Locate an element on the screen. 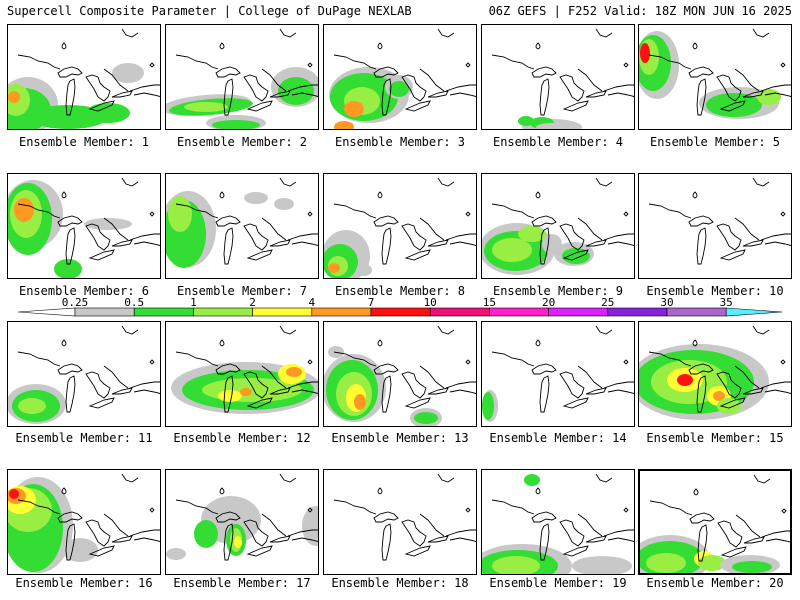 The image size is (800, 600). colorbar-tick-label: 2 is located at coordinates (252, 302).